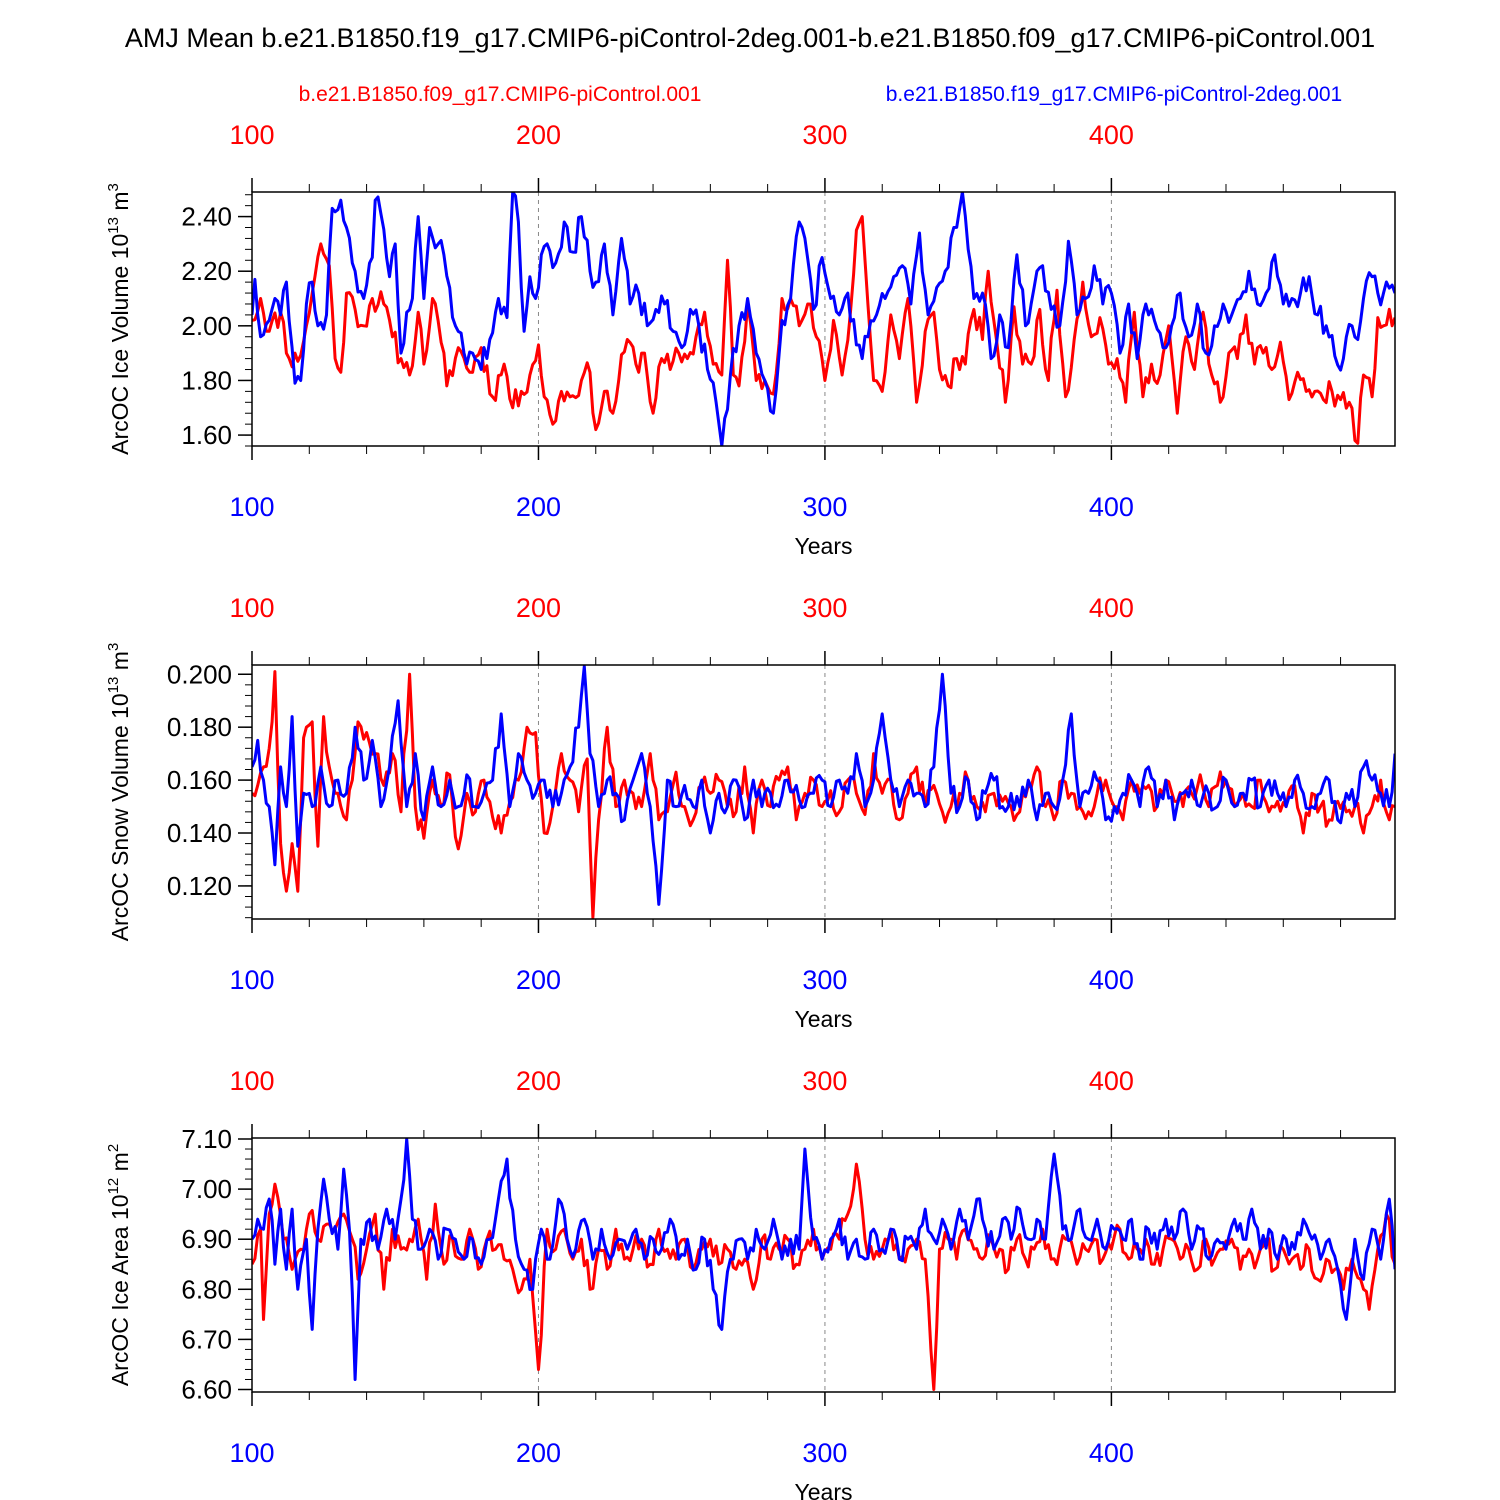 Image resolution: width=1500 pixels, height=1500 pixels. What do you see at coordinates (199, 674) in the screenshot?
I see `y-tick-label: 0.200` at bounding box center [199, 674].